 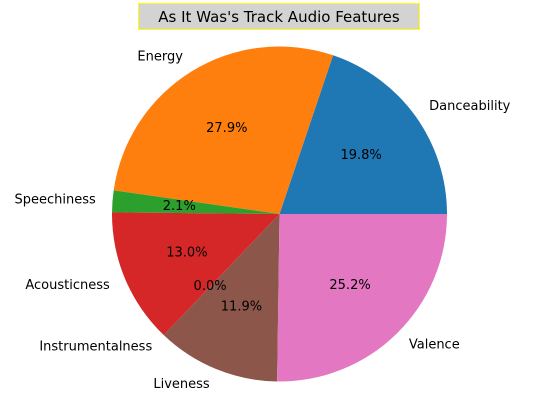 I want to click on category-label-energy: Energy, so click(x=160, y=57).